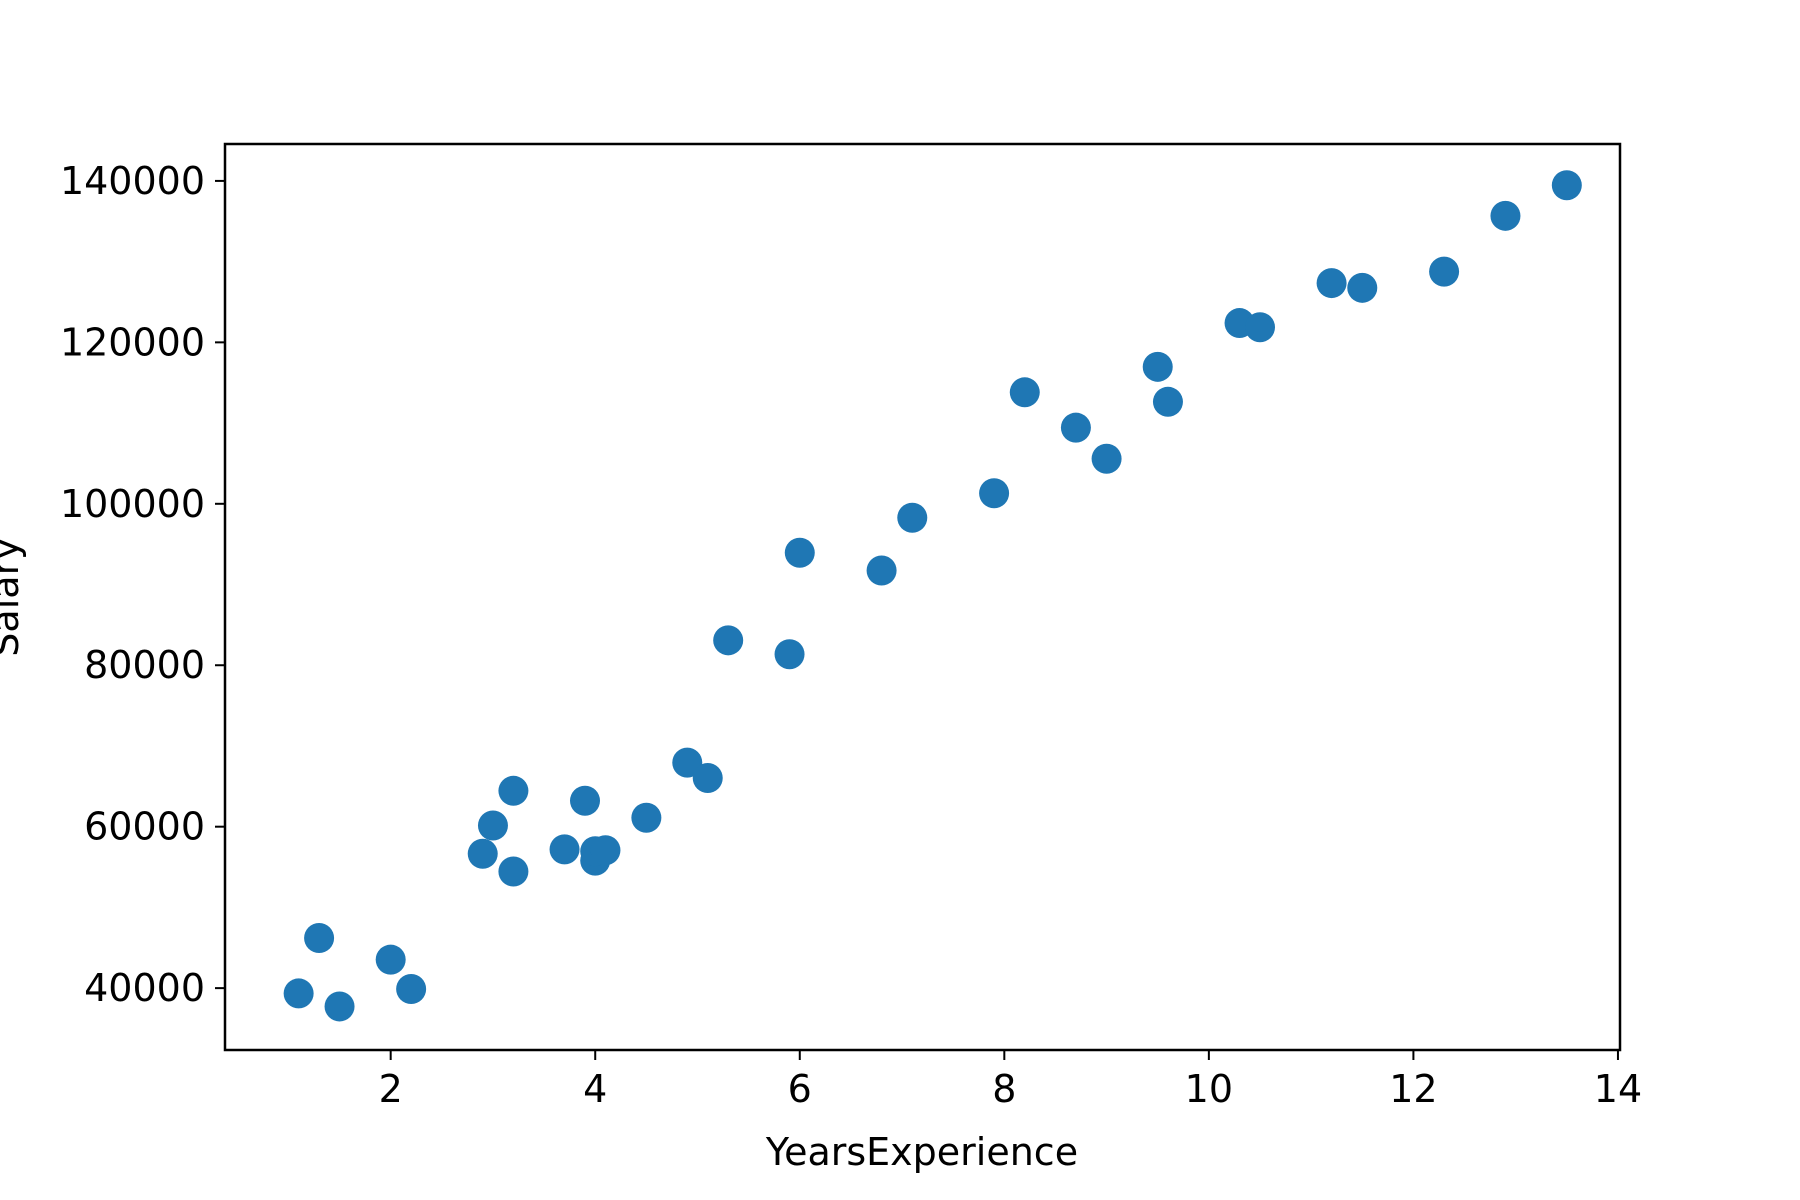 This screenshot has height=1200, width=1800. I want to click on x-tick-label: 8, so click(1004, 1089).